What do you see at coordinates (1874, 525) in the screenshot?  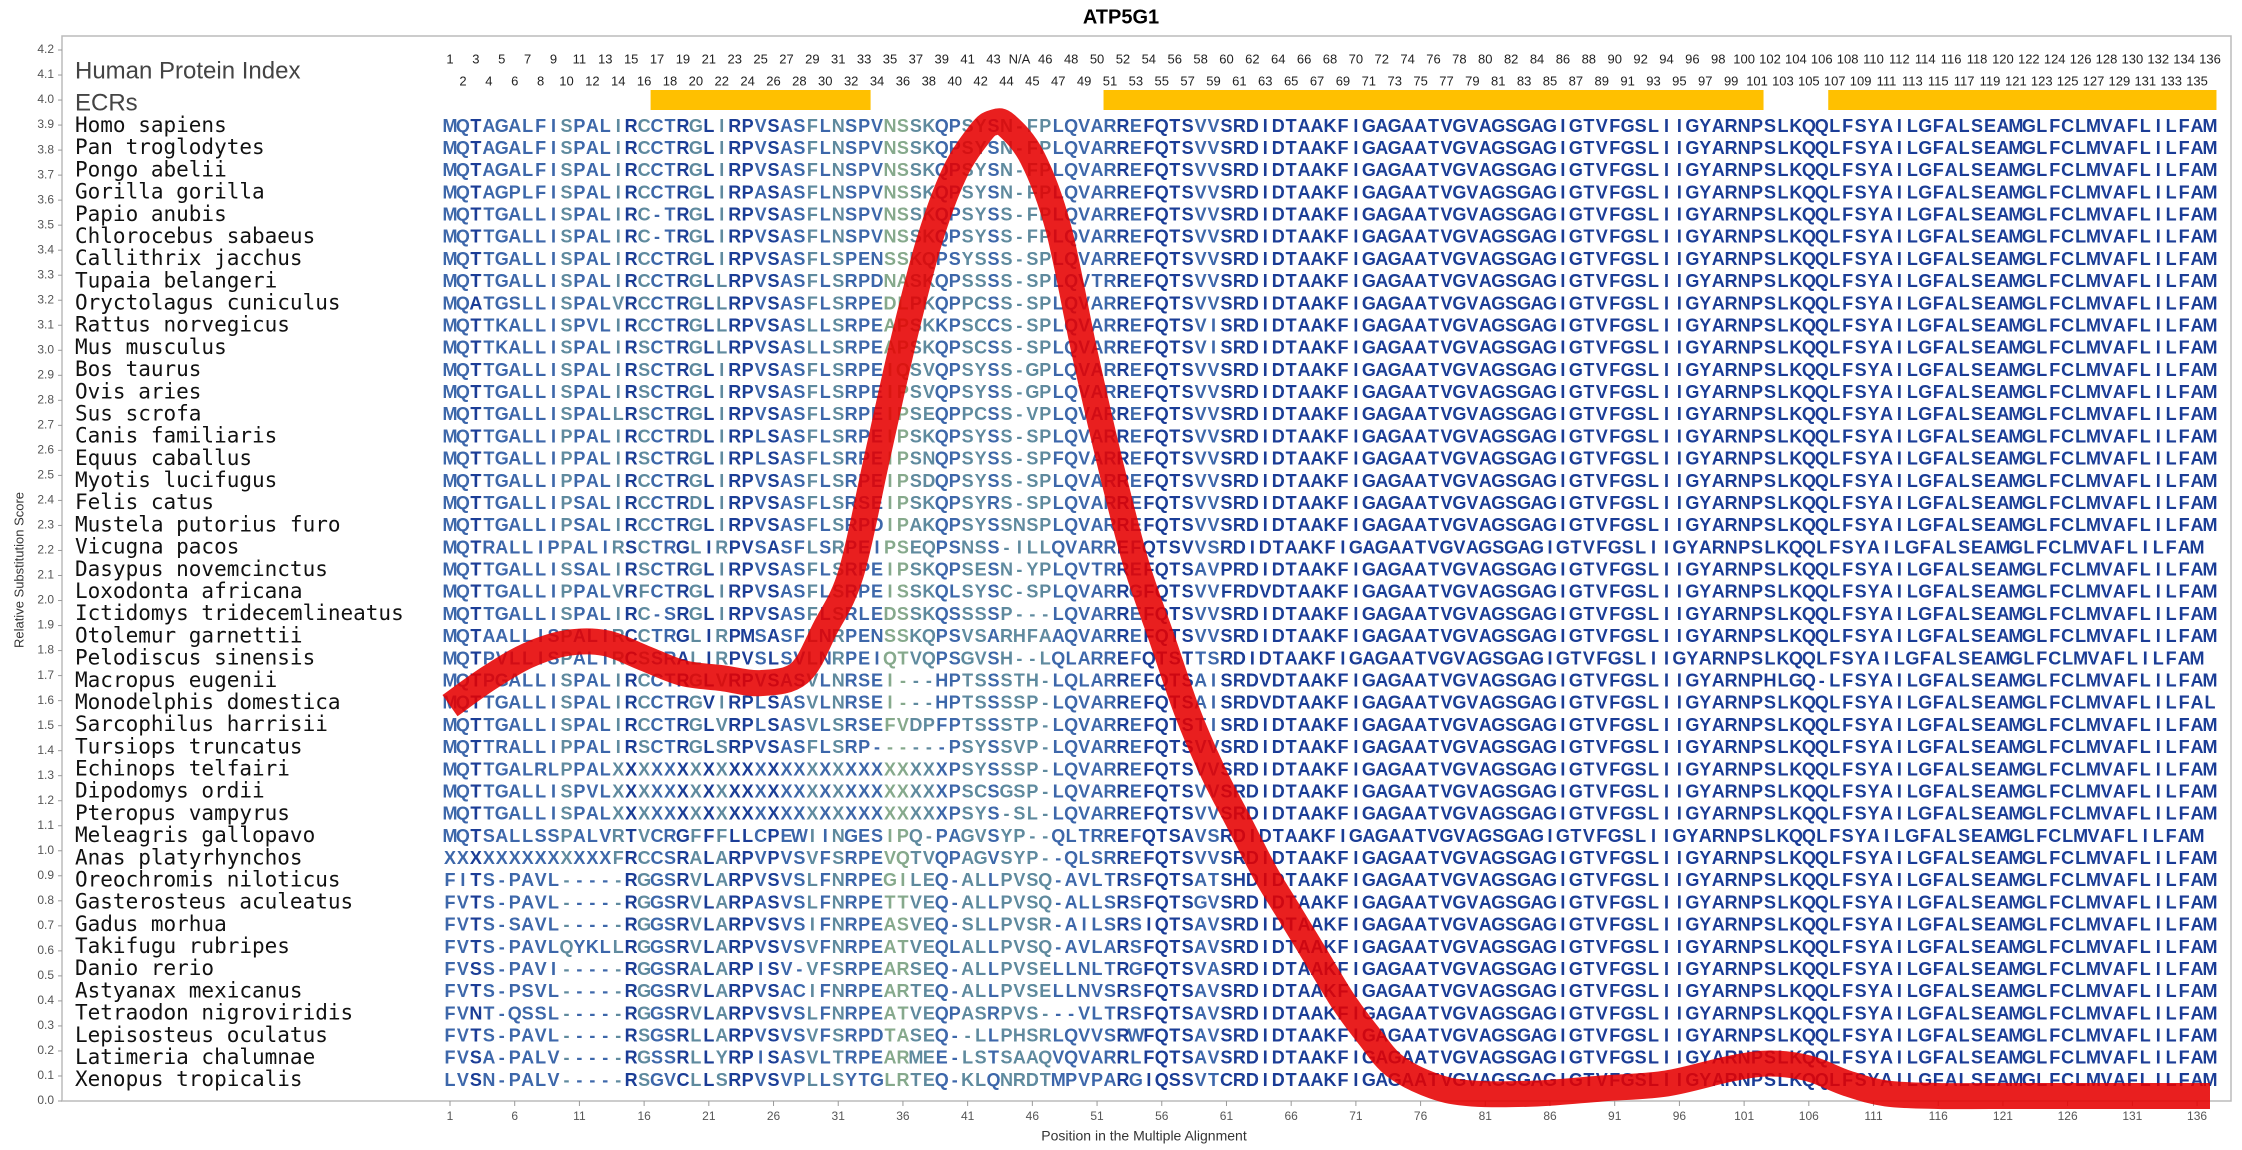 I see `residue: Y` at bounding box center [1874, 525].